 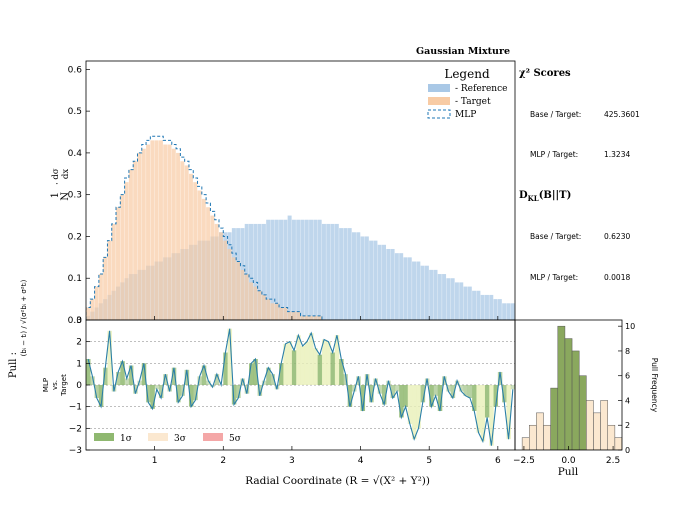 What do you see at coordinates (292, 461) in the screenshot?
I see `pull-xtick-label: 3` at bounding box center [292, 461].